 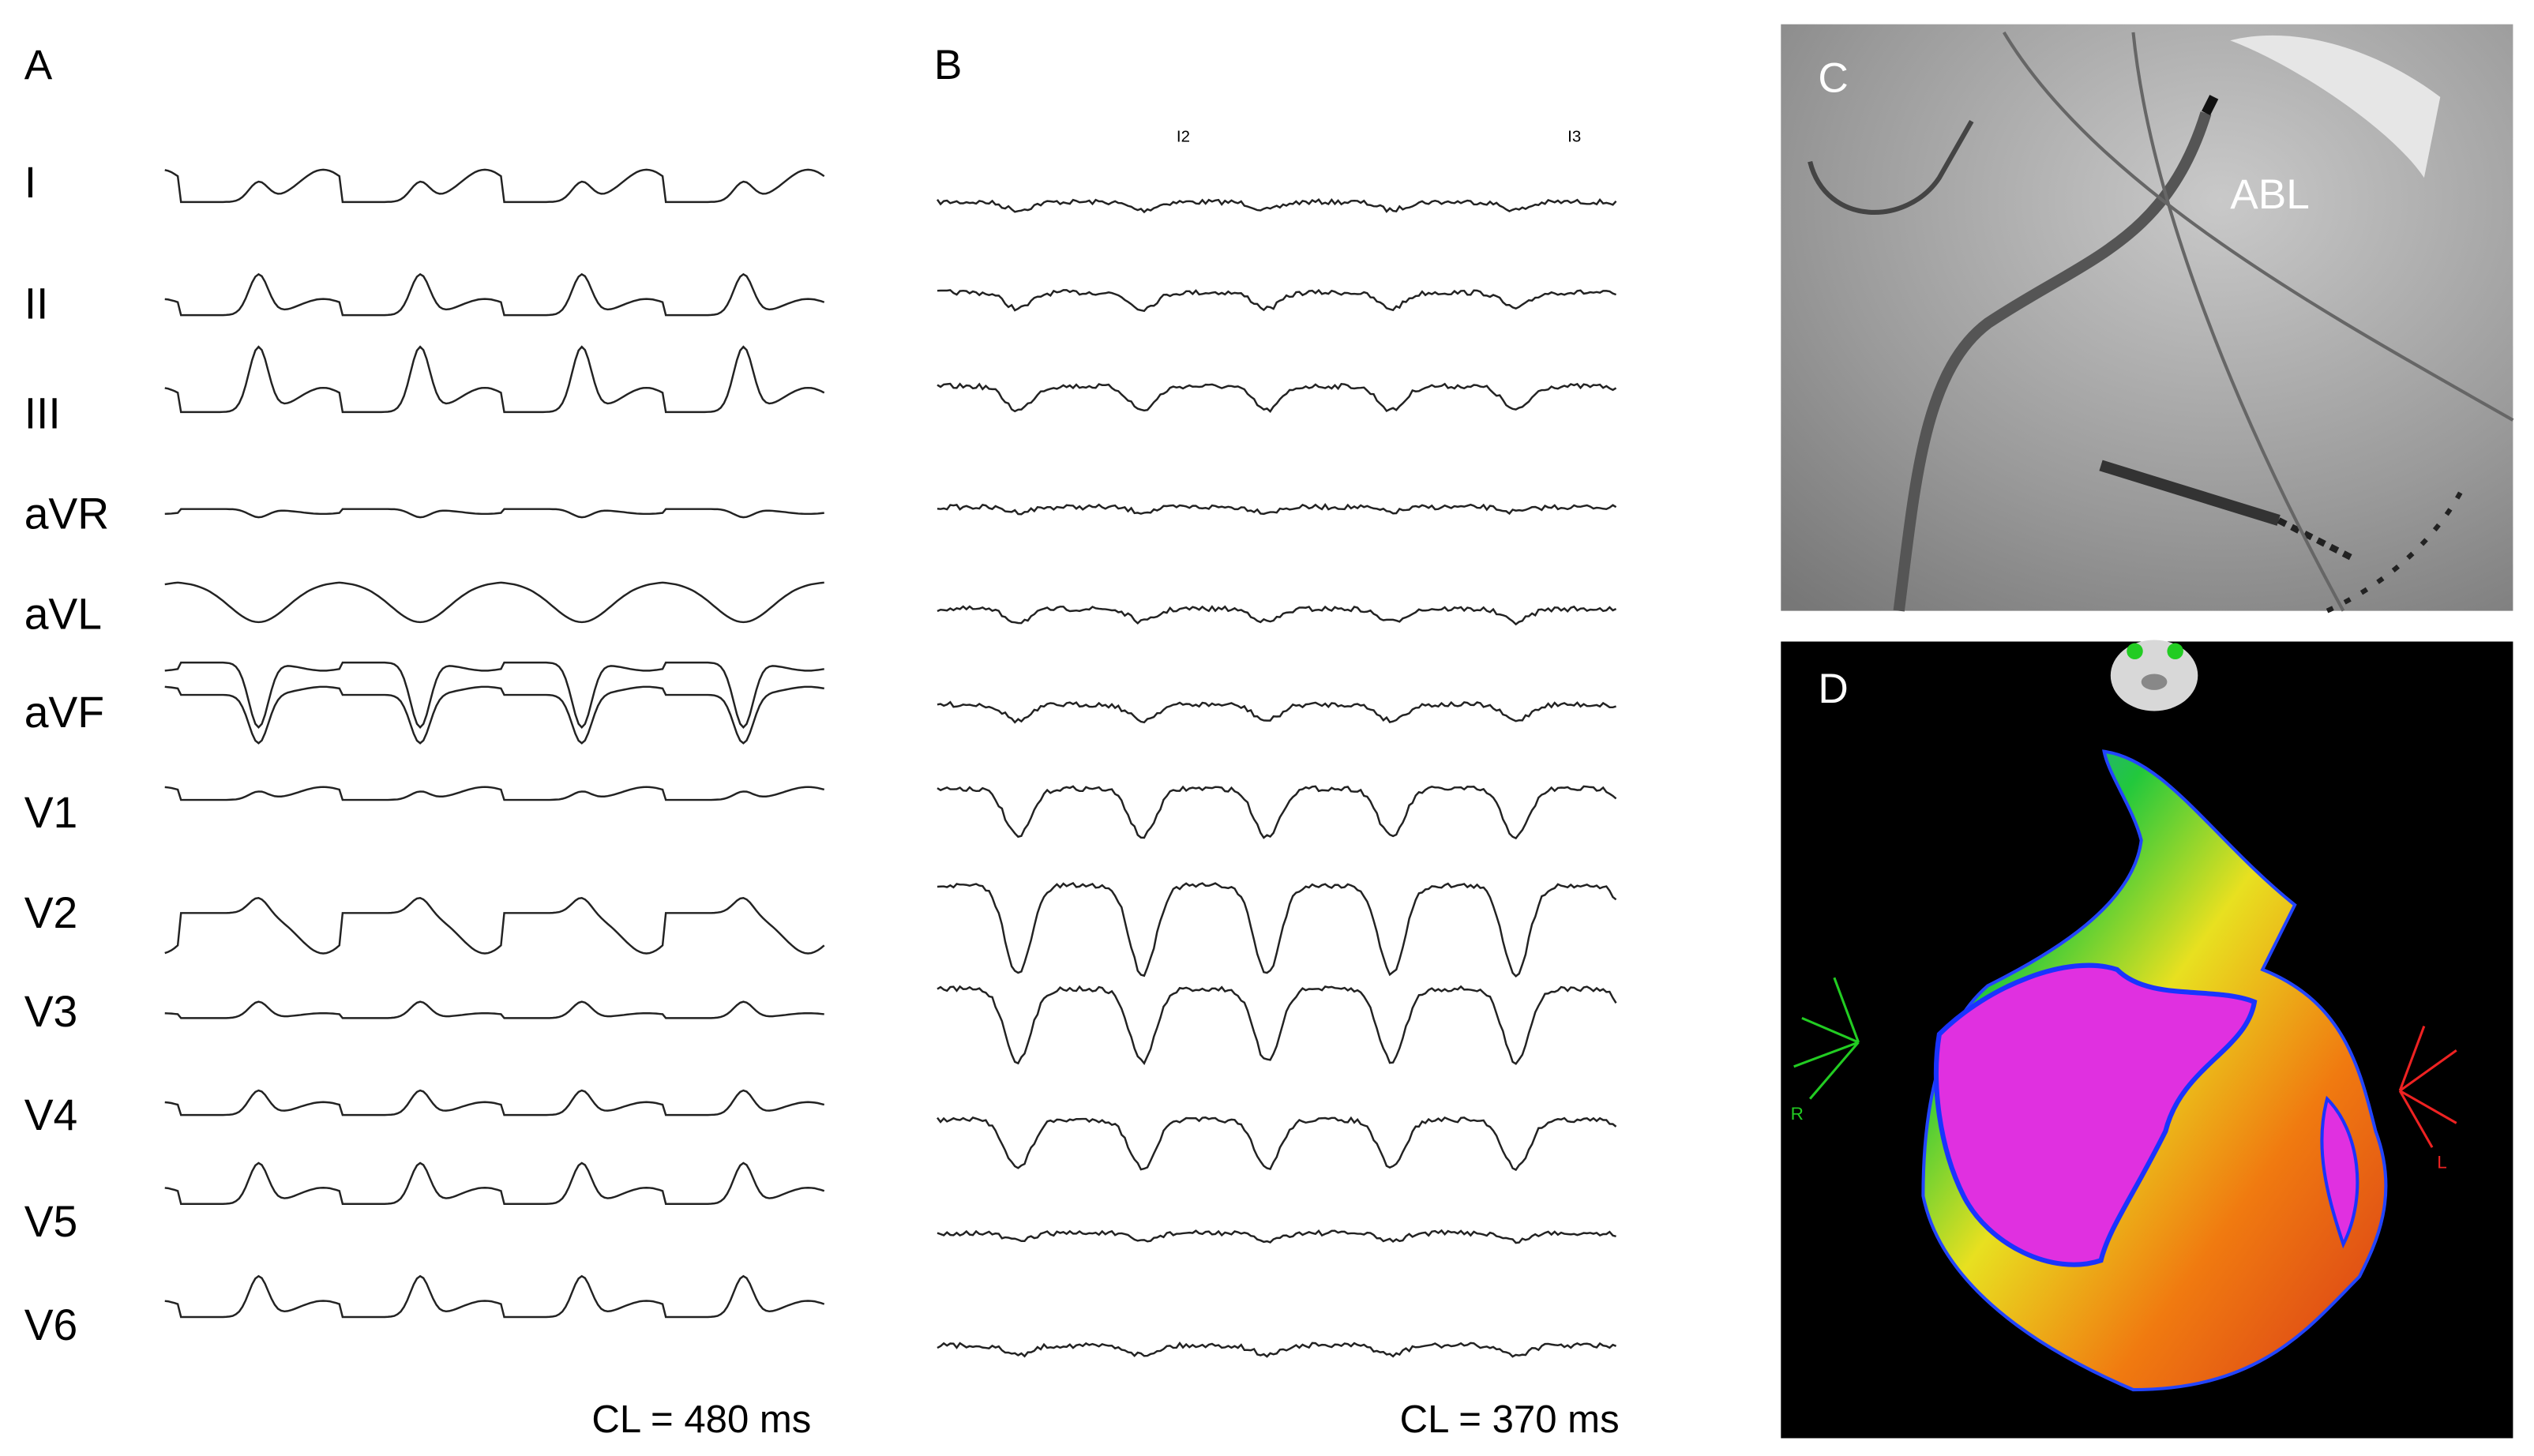 What do you see at coordinates (2154, 675) in the screenshot?
I see `head-icon` at bounding box center [2154, 675].